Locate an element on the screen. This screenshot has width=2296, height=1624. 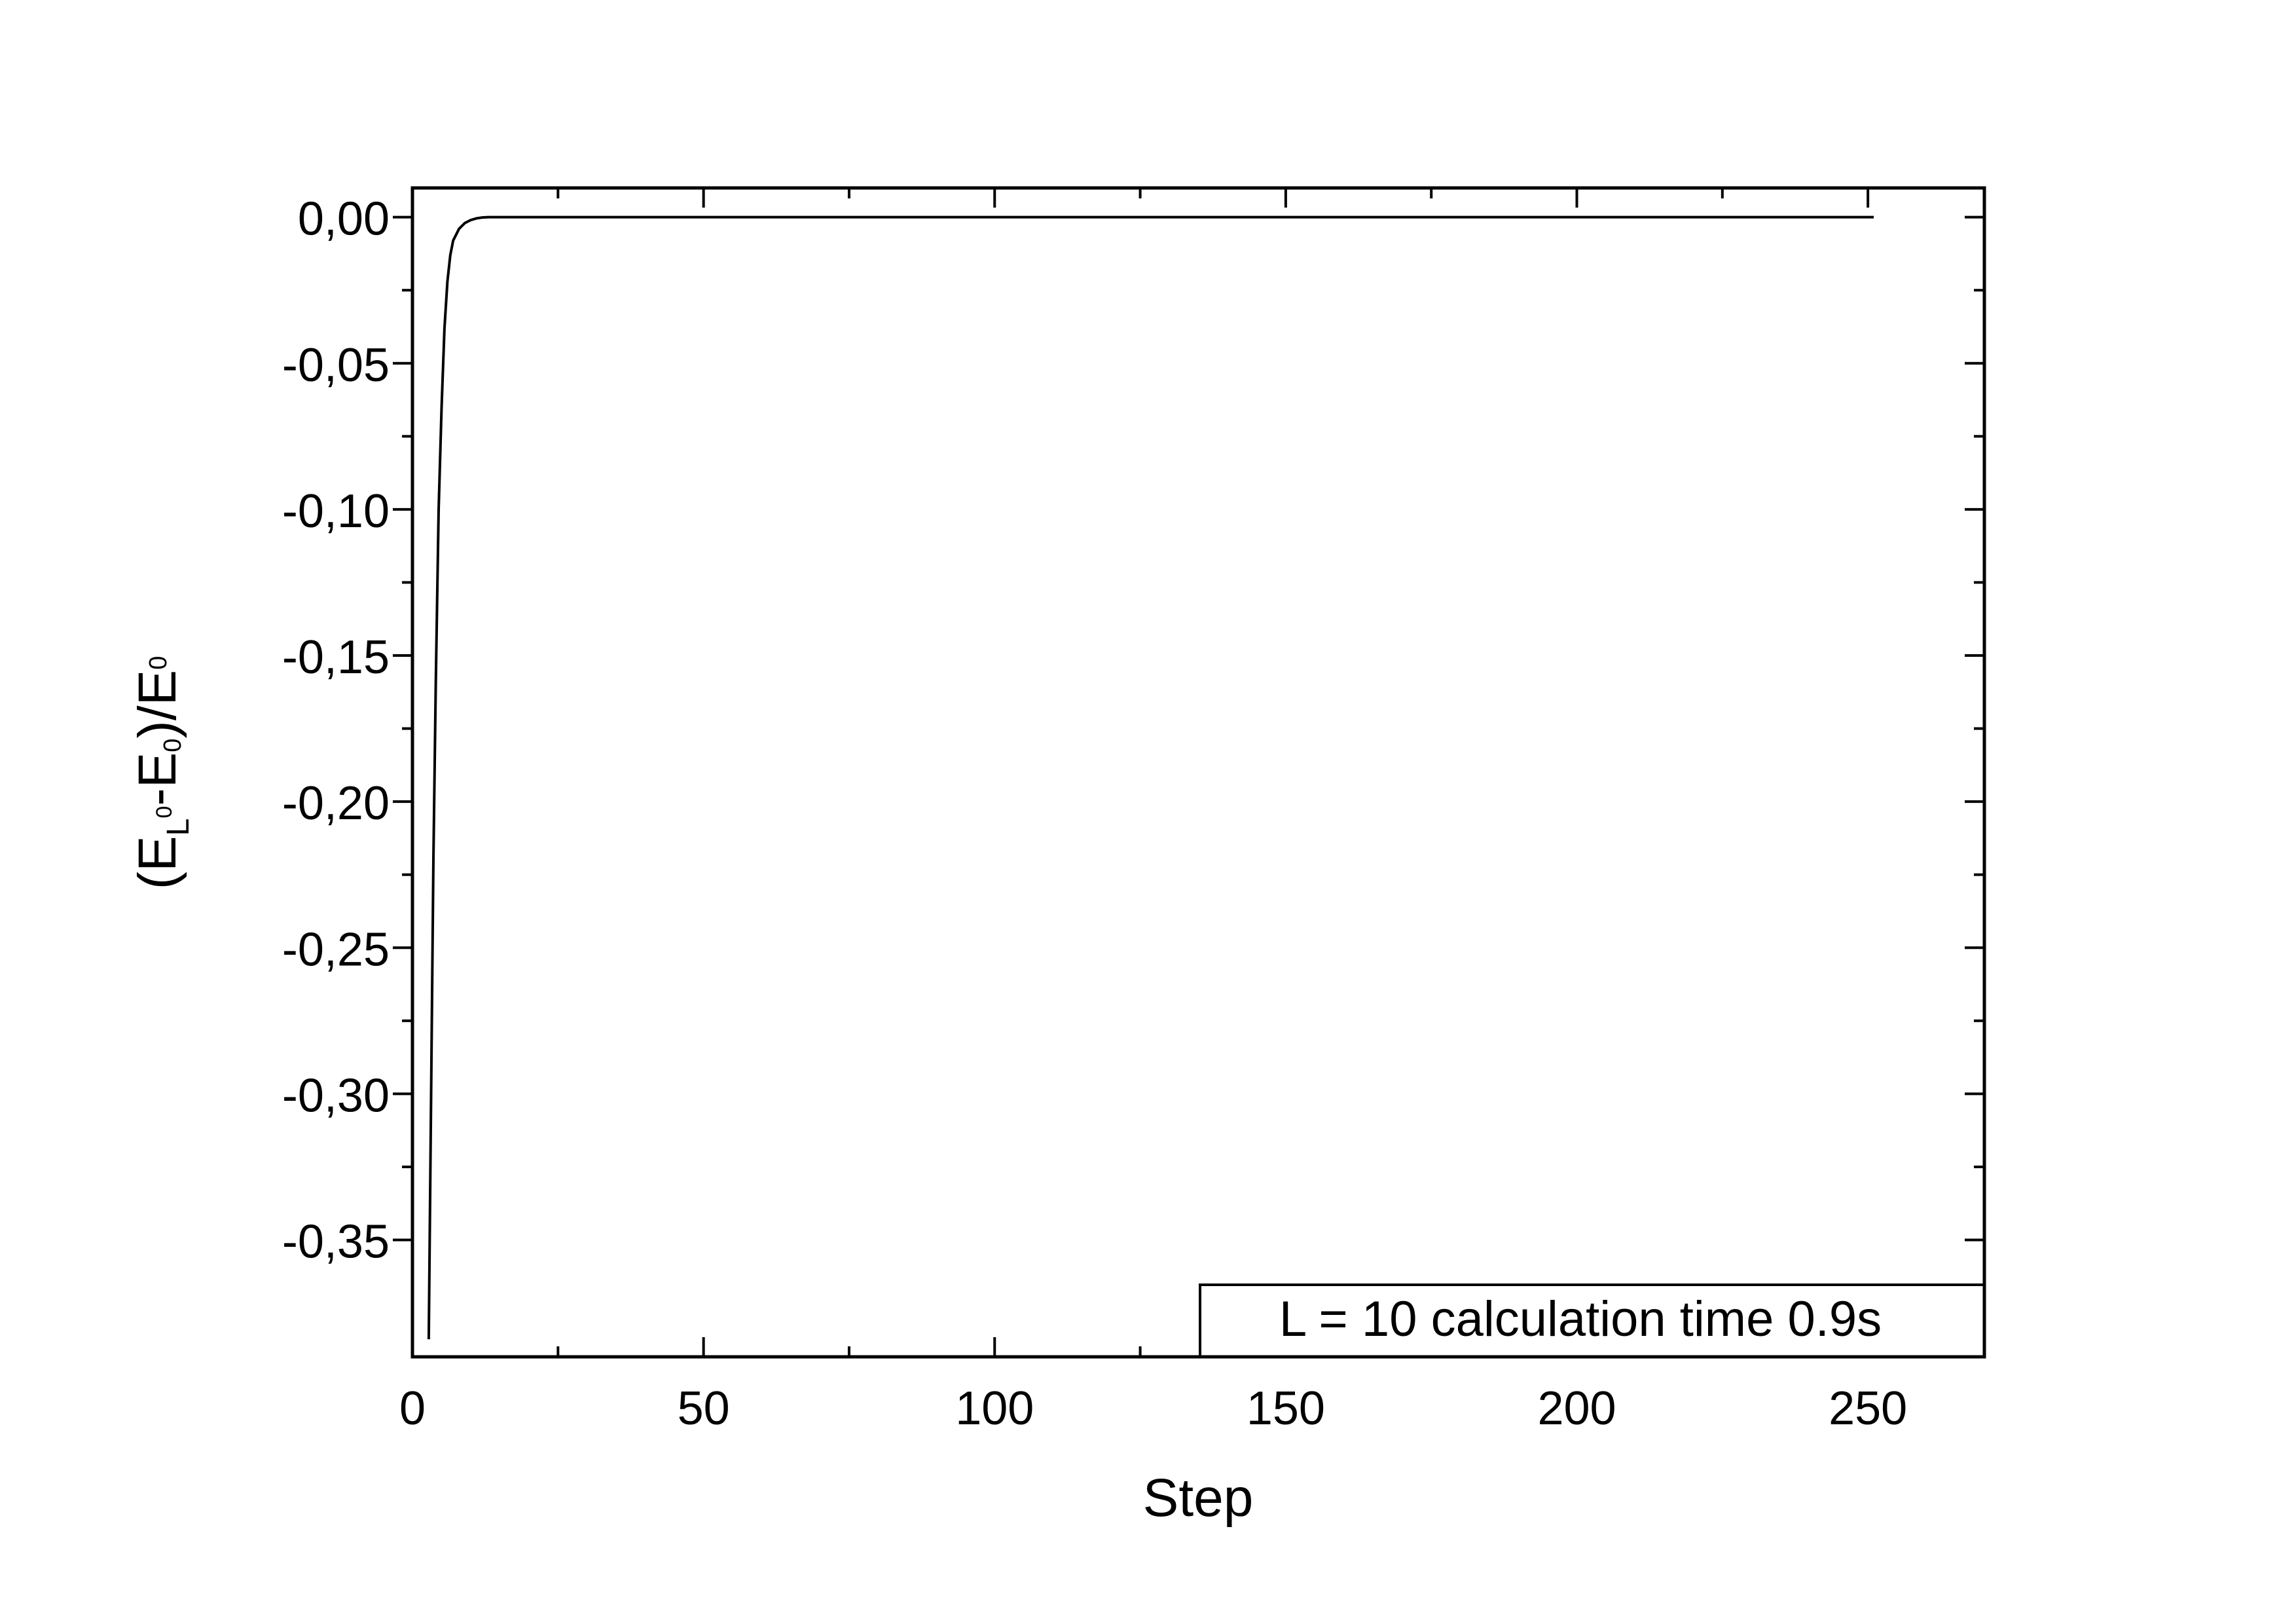
y-label-sub2: 0 is located at coordinates (173, 745).